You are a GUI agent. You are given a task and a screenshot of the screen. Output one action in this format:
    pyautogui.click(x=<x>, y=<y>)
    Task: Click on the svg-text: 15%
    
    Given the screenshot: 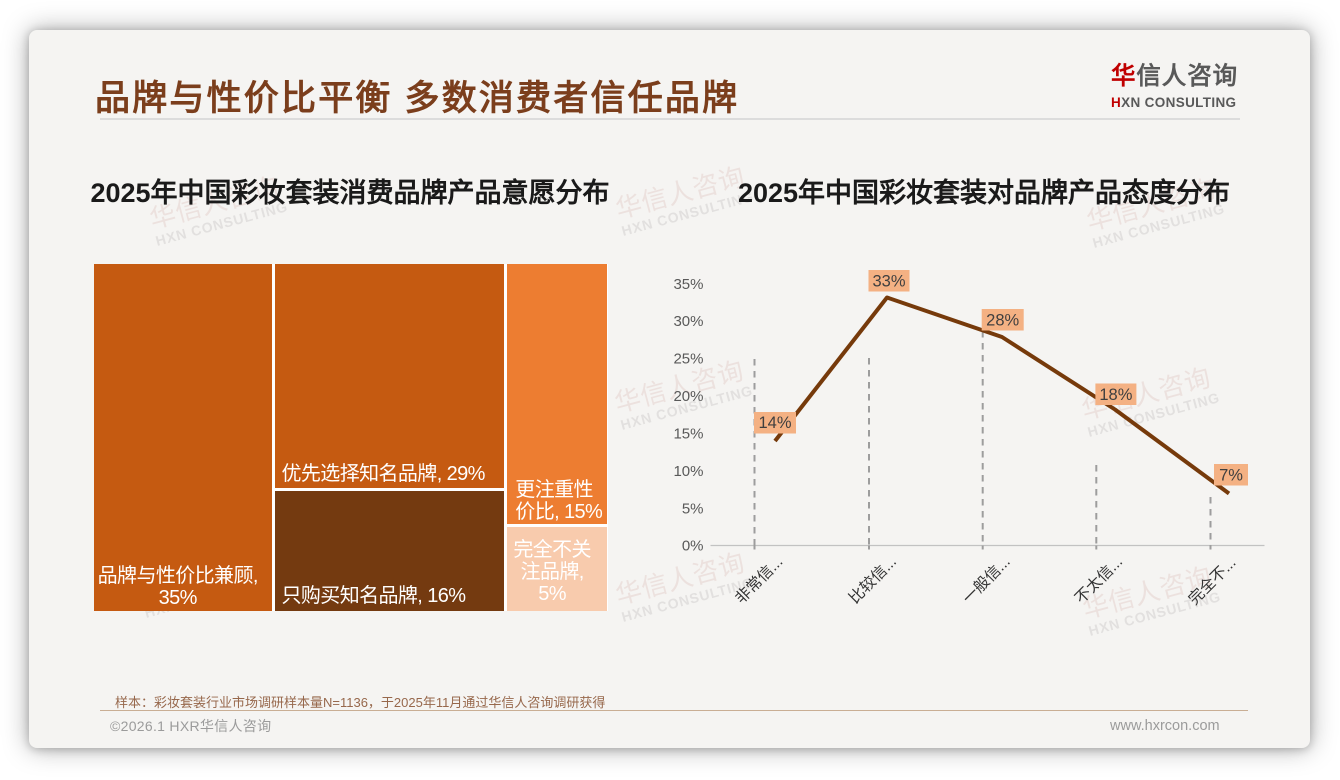 What is the action you would take?
    pyautogui.click(x=688, y=433)
    